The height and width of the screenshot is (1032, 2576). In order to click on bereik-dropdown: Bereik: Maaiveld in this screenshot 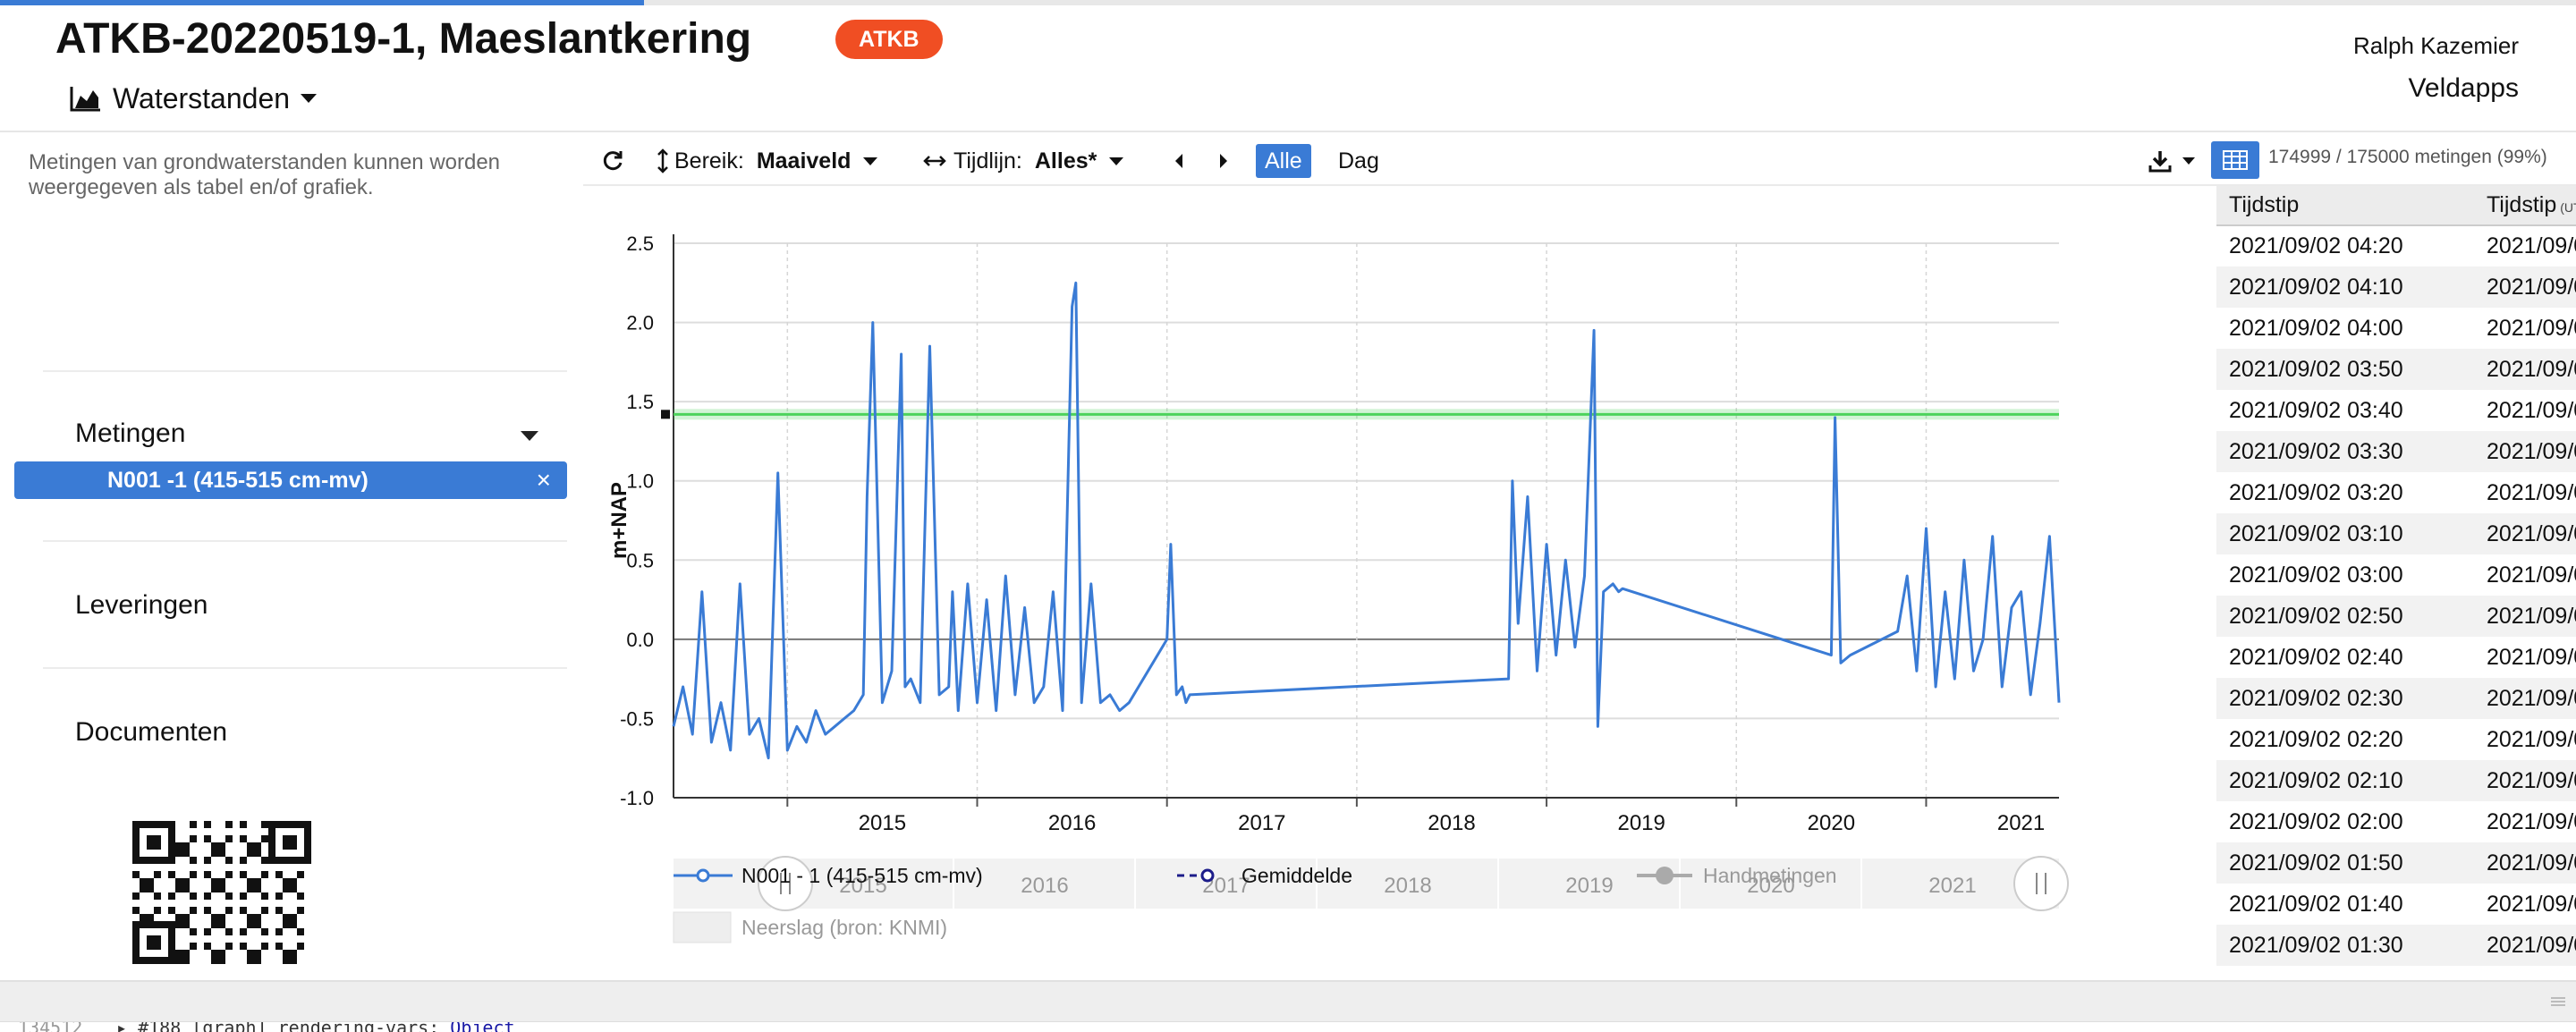, I will do `click(767, 161)`.